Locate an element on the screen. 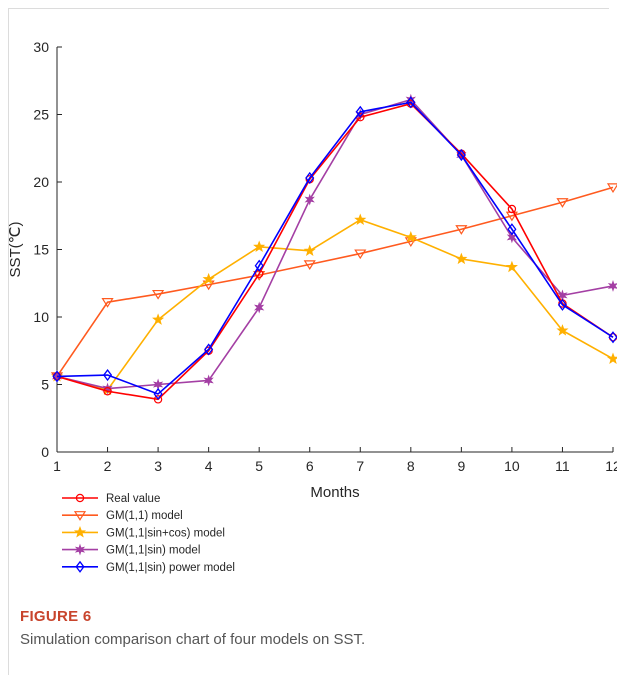 The height and width of the screenshot is (675, 617). y-tick-label: 0 is located at coordinates (45, 452).